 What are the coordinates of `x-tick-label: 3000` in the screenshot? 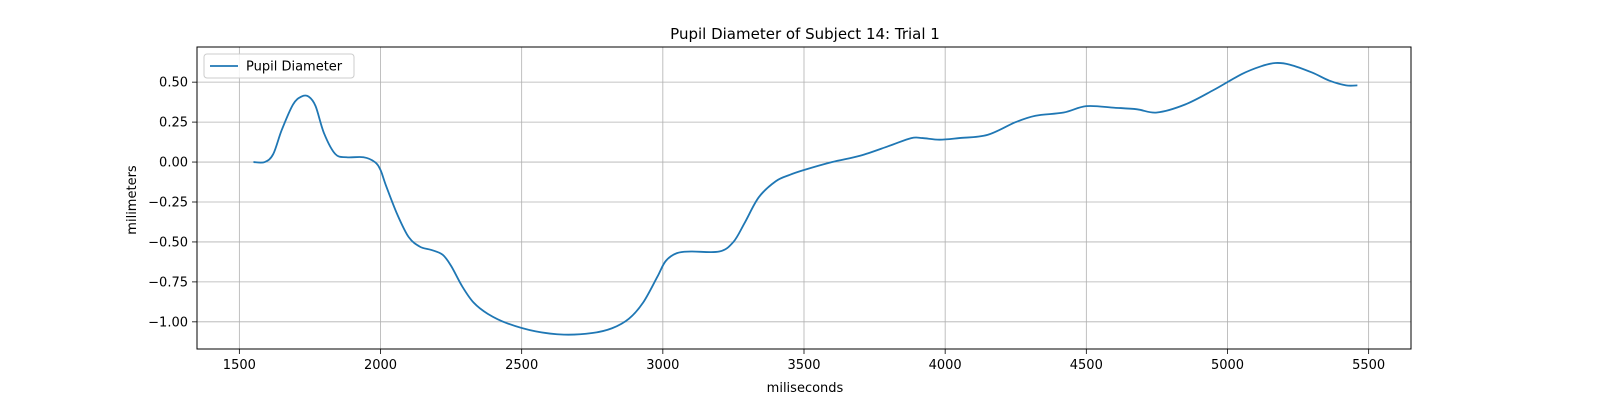 It's located at (662, 365).